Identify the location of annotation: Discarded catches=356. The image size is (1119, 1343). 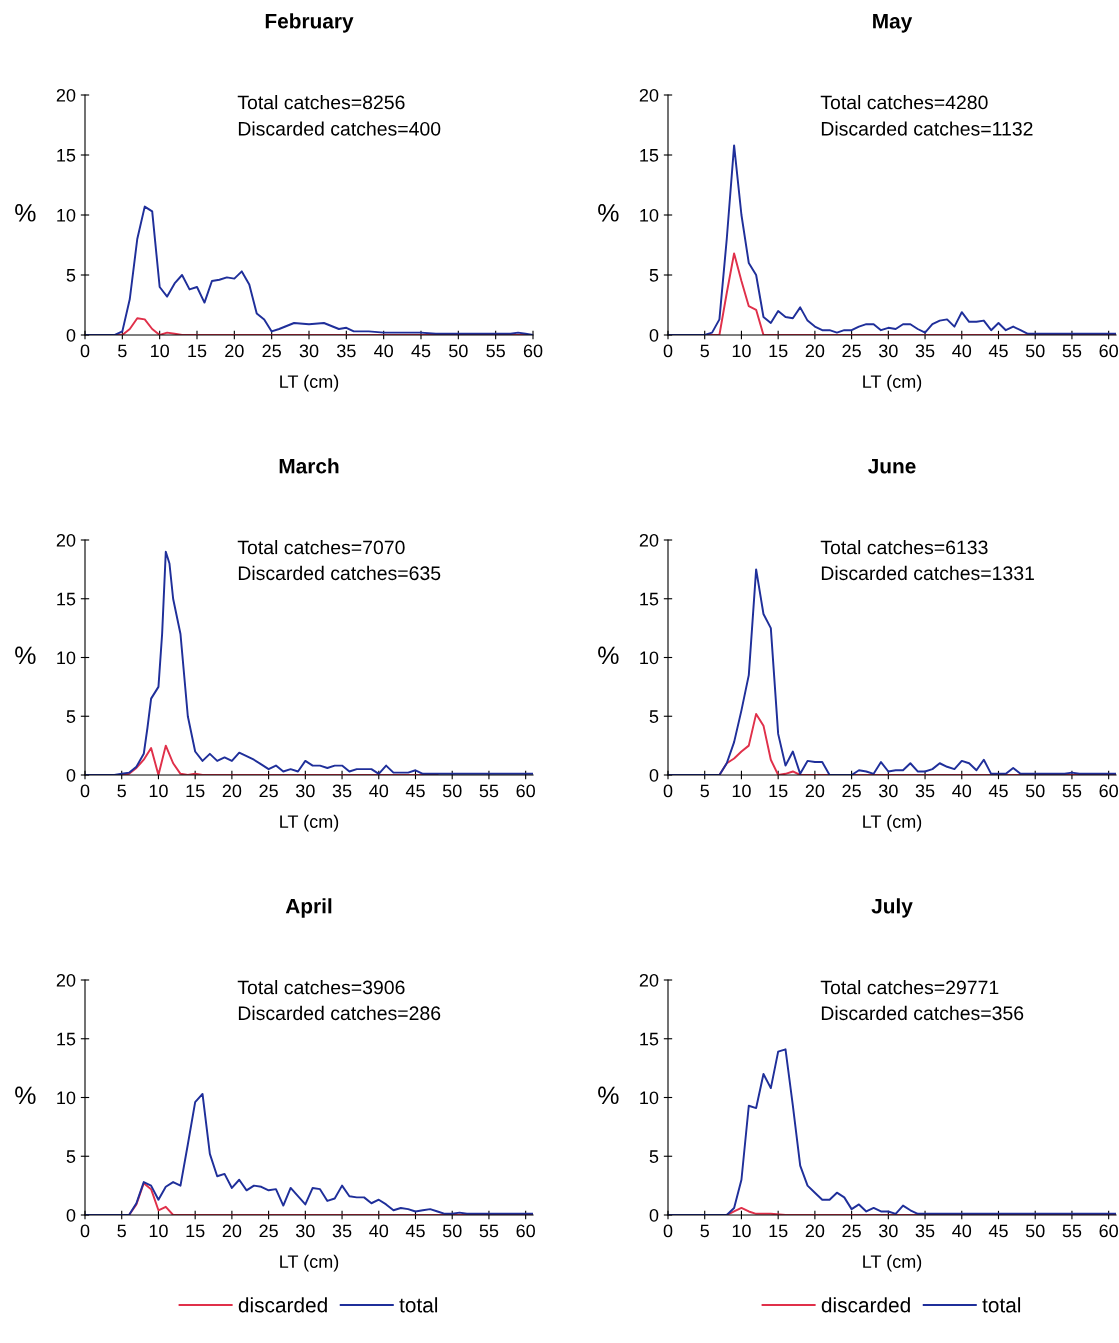
(922, 1013).